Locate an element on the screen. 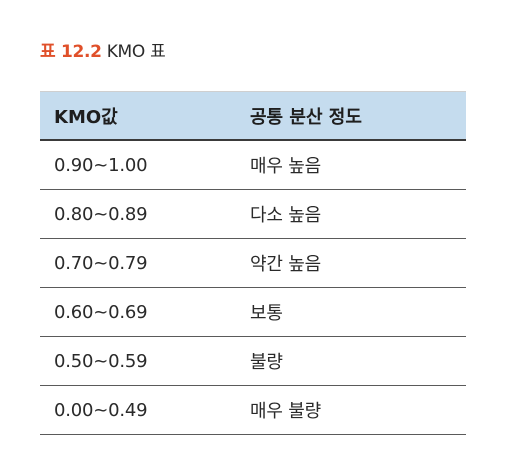 Image resolution: width=532 pixels, height=466 pixels. table-row: 0.90~1.00 매우 높음 is located at coordinates (253, 165).